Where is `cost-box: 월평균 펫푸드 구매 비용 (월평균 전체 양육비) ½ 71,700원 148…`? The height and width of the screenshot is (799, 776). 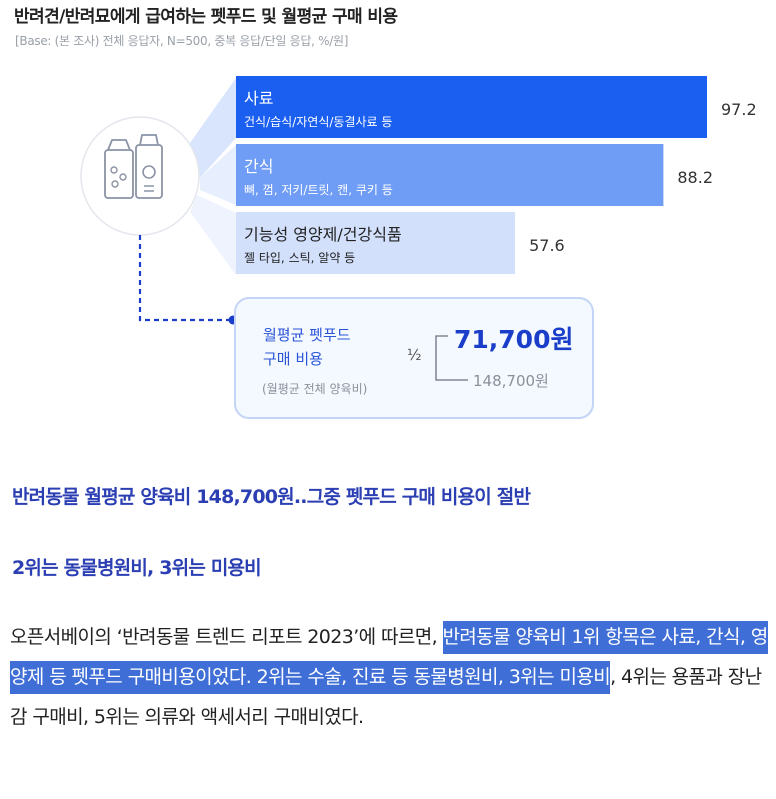
cost-box: 월평균 펫푸드 구매 비용 (월평균 전체 양육비) ½ 71,700원 148… is located at coordinates (414, 358).